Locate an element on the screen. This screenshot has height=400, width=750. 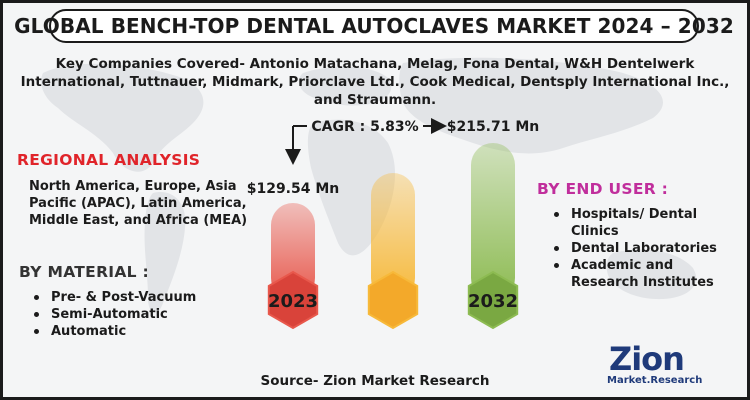
hexagon-2032 is located at coordinates (493, 300).